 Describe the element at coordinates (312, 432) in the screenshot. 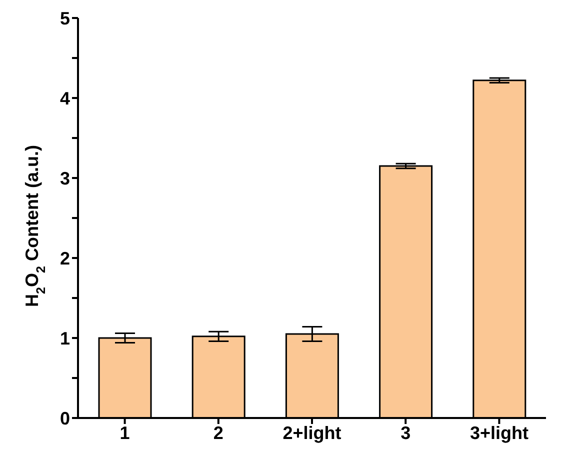

I see `x-tick-label: 2+light` at that location.